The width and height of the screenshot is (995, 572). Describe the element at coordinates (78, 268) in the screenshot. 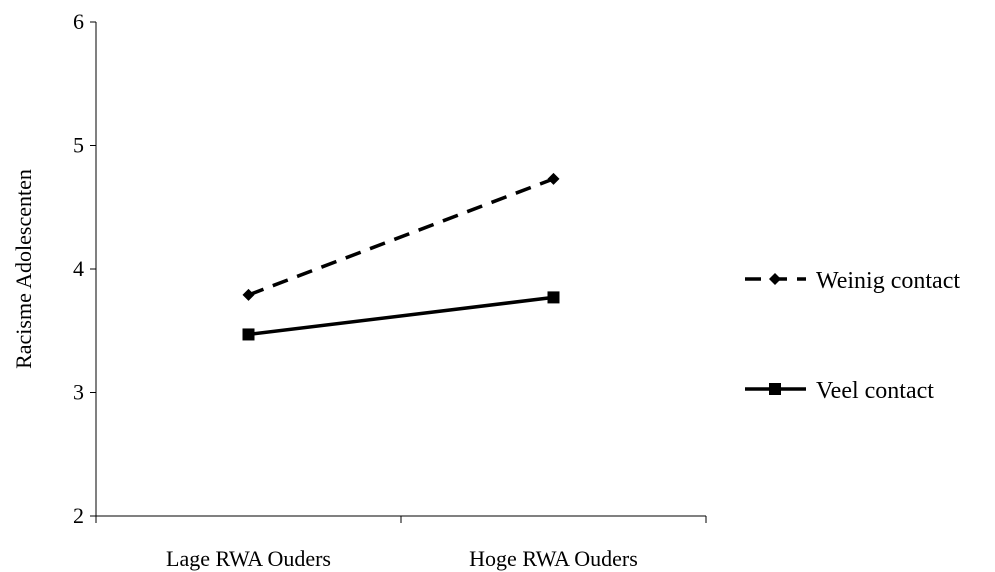

I see `y-tick-label: 4` at that location.